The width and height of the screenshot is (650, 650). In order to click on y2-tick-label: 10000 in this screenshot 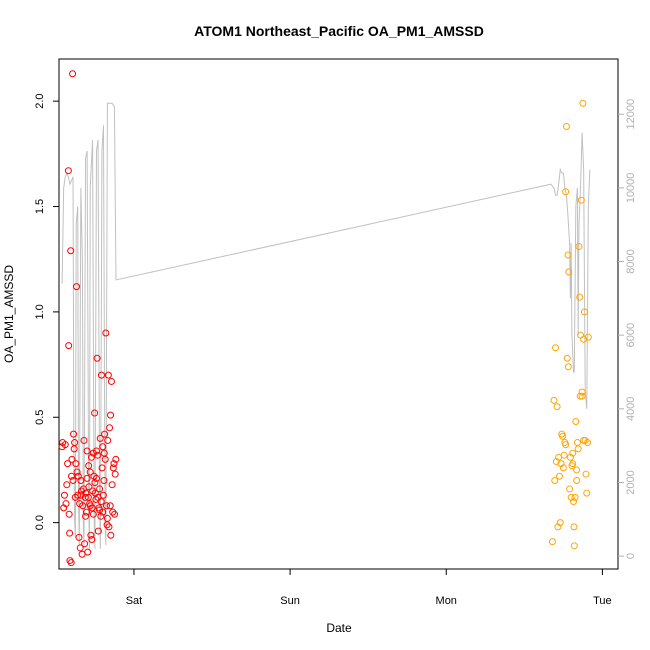, I will do `click(631, 188)`.